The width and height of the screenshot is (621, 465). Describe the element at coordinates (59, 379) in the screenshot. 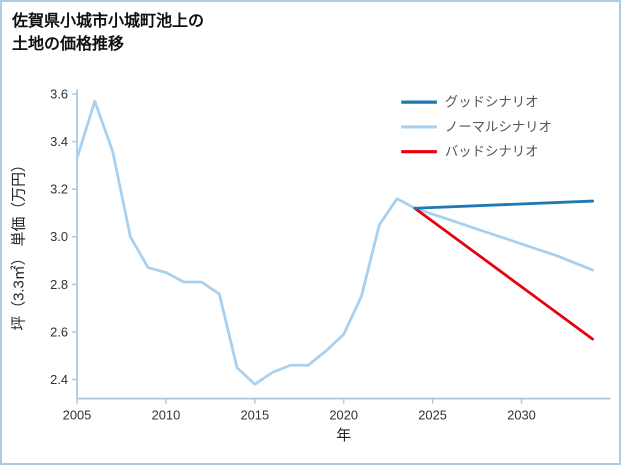

I see `y-tick-label: 2.4` at that location.